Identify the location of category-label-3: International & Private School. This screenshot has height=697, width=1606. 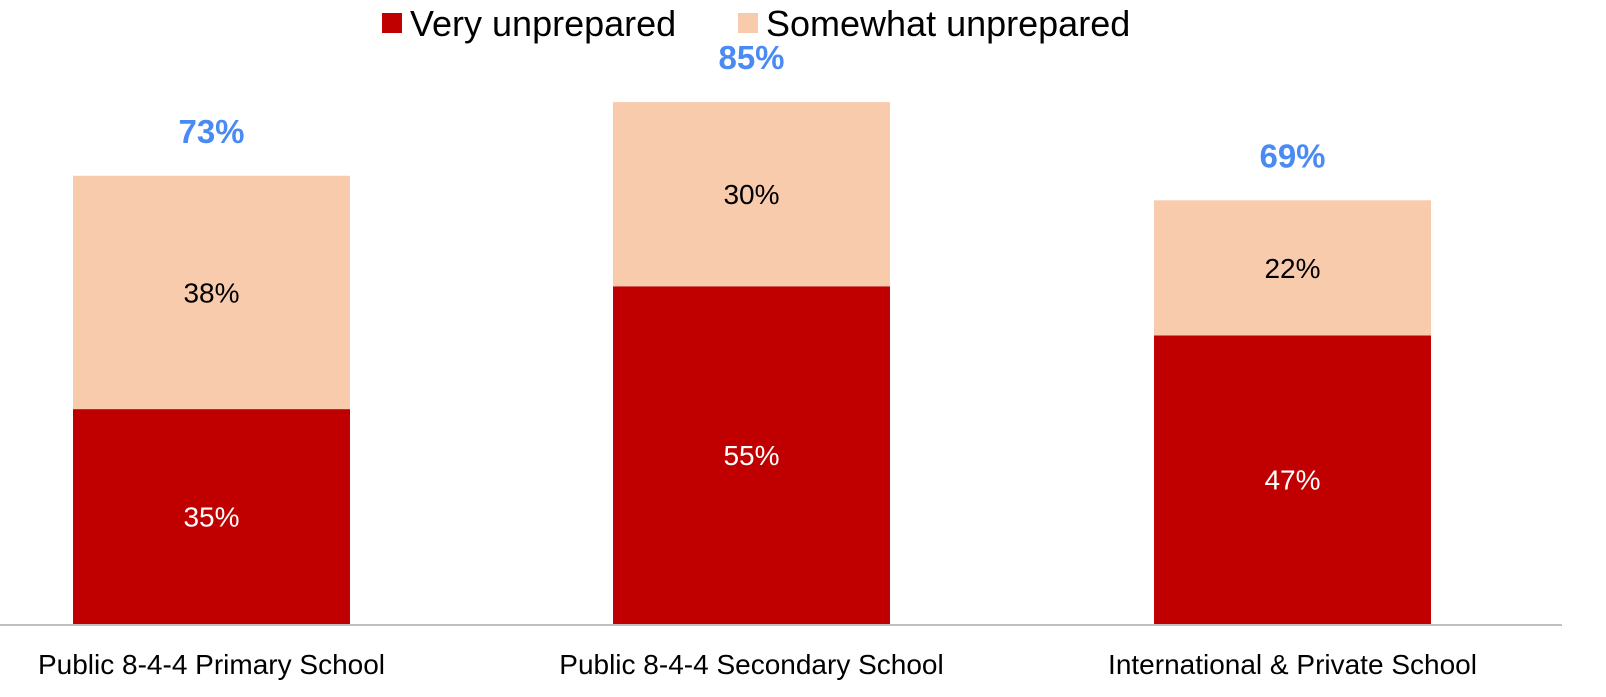
(1292, 664).